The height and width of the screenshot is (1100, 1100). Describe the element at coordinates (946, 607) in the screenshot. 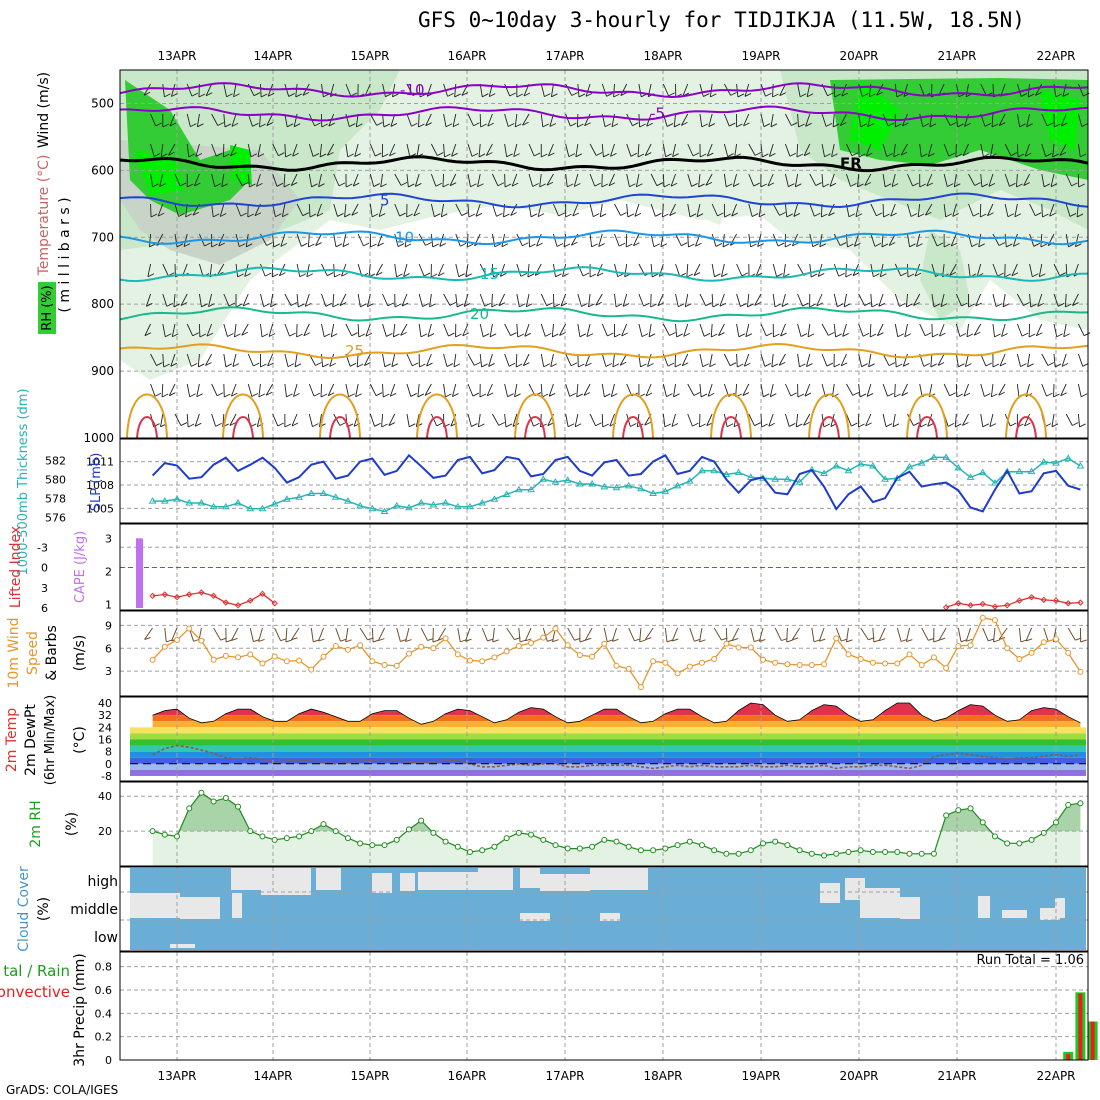

I see `lifted-index-point` at that location.